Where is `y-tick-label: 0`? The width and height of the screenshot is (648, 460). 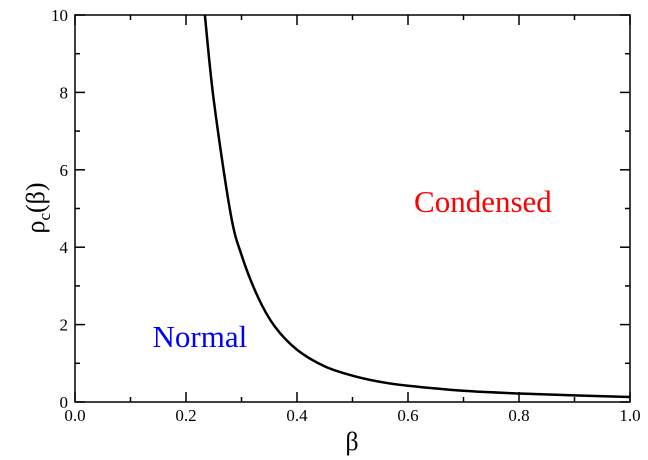
y-tick-label: 0 is located at coordinates (64, 402).